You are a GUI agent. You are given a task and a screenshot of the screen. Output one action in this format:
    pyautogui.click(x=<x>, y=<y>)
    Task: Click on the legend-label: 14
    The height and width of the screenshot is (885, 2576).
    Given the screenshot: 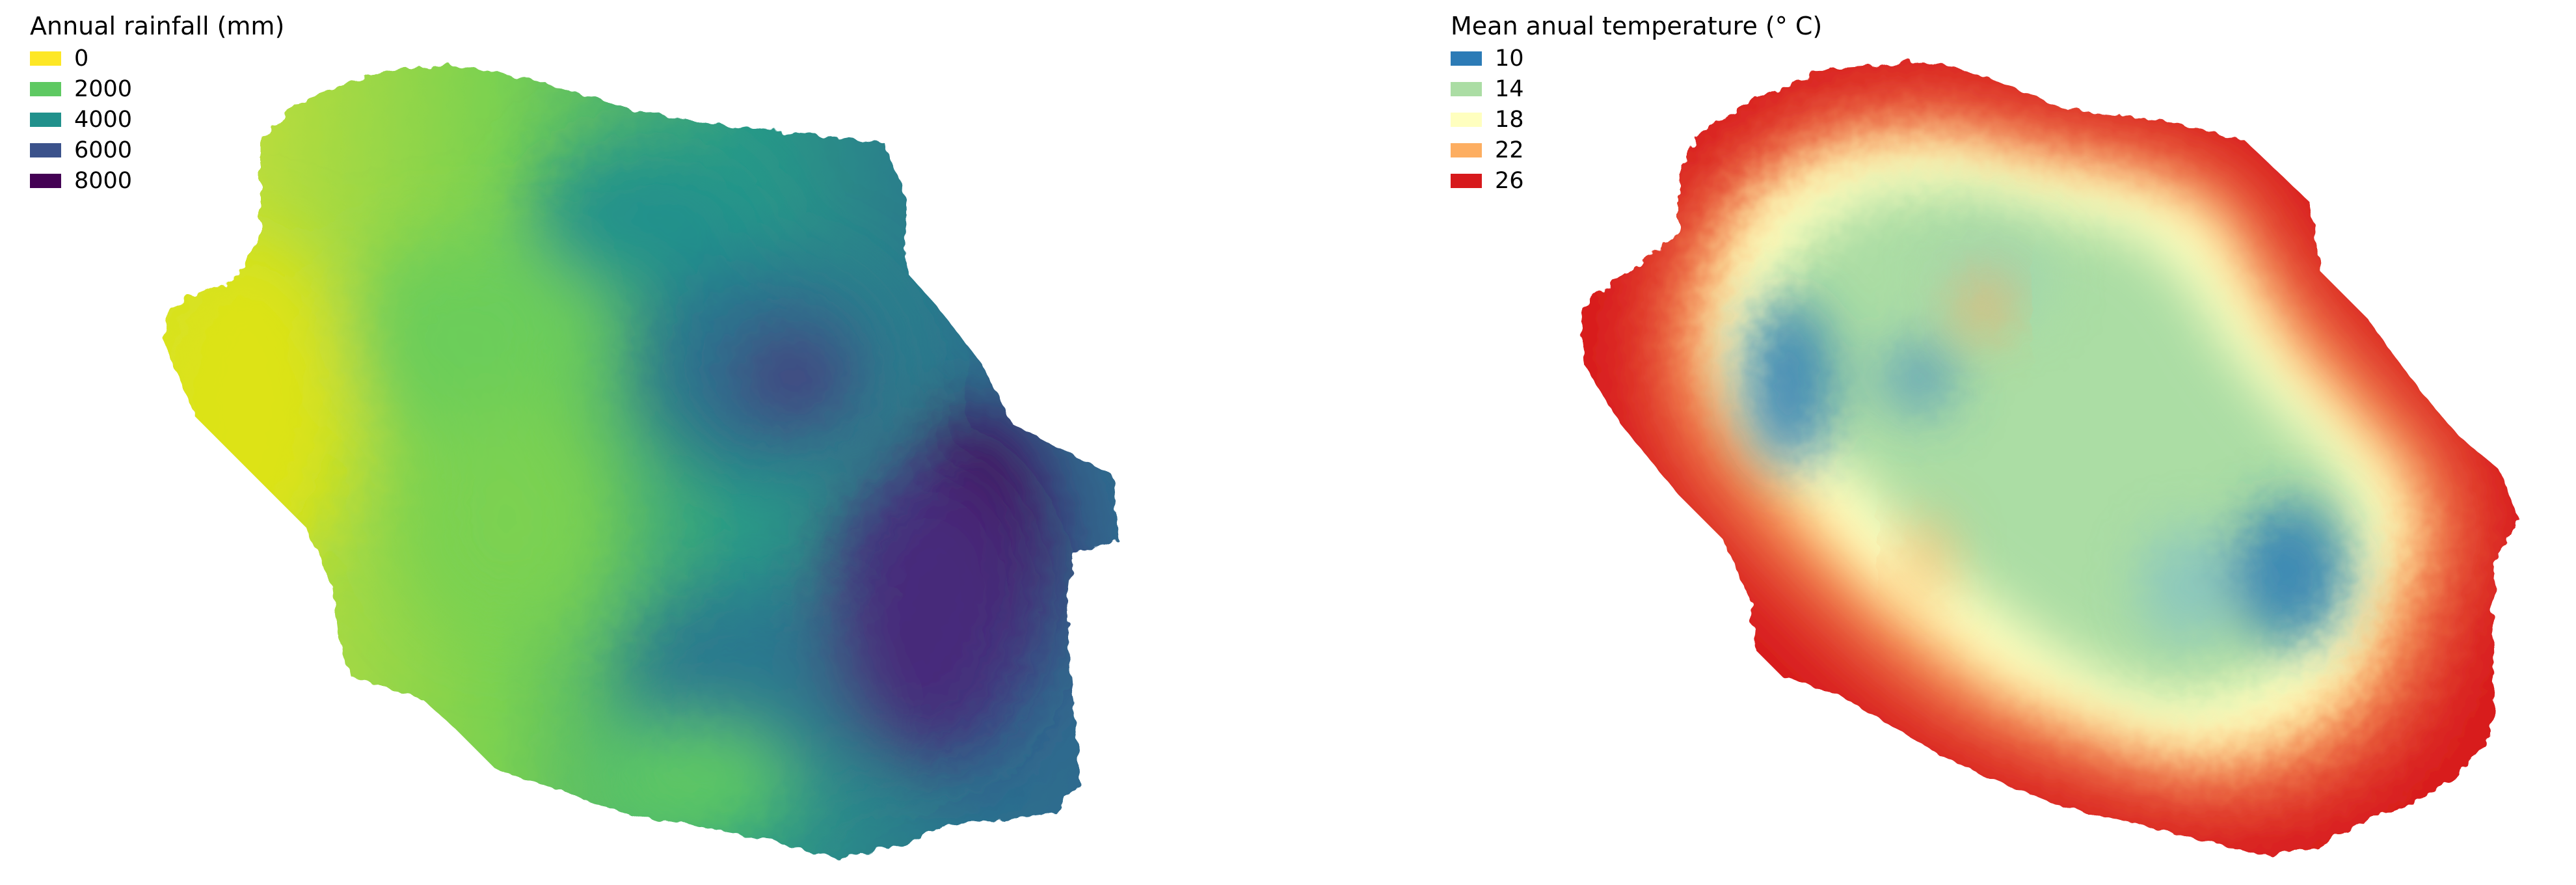 What is the action you would take?
    pyautogui.click(x=1509, y=88)
    